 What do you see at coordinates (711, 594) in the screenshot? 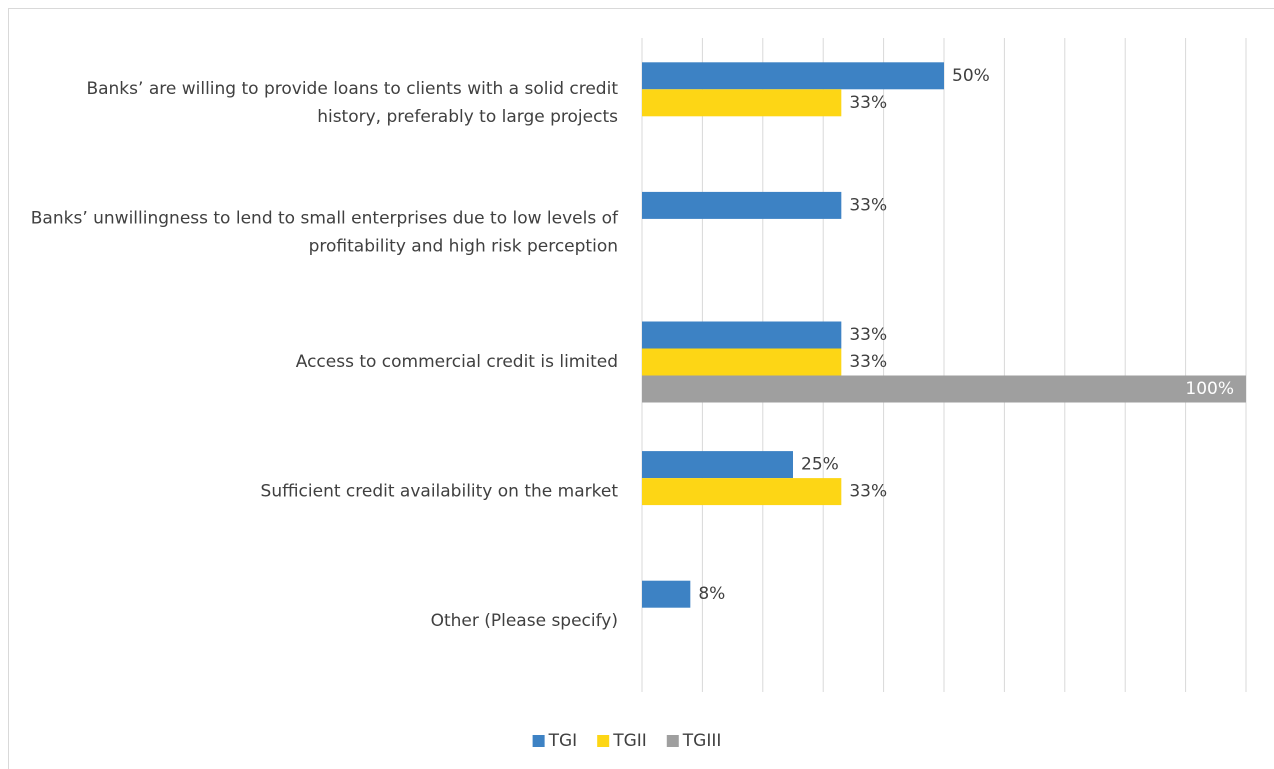
I see `data-label: 8%` at bounding box center [711, 594].